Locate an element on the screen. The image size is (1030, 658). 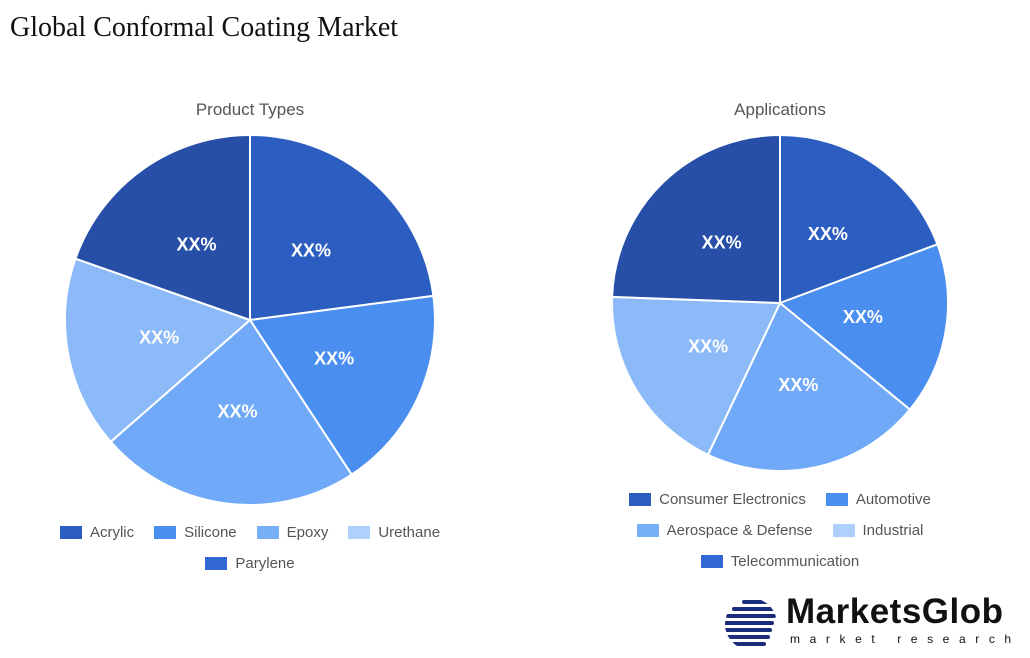
logo-tagline: market research is located at coordinates (905, 639).